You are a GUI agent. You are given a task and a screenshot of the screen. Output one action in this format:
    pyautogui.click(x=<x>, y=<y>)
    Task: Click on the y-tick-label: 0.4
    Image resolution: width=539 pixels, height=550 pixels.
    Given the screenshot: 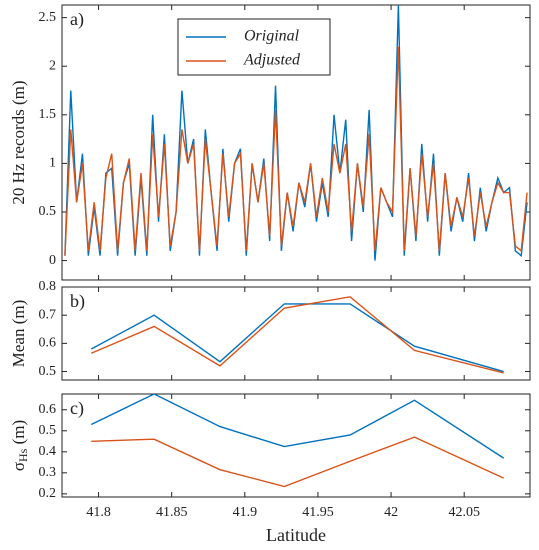 What is the action you would take?
    pyautogui.click(x=48, y=451)
    